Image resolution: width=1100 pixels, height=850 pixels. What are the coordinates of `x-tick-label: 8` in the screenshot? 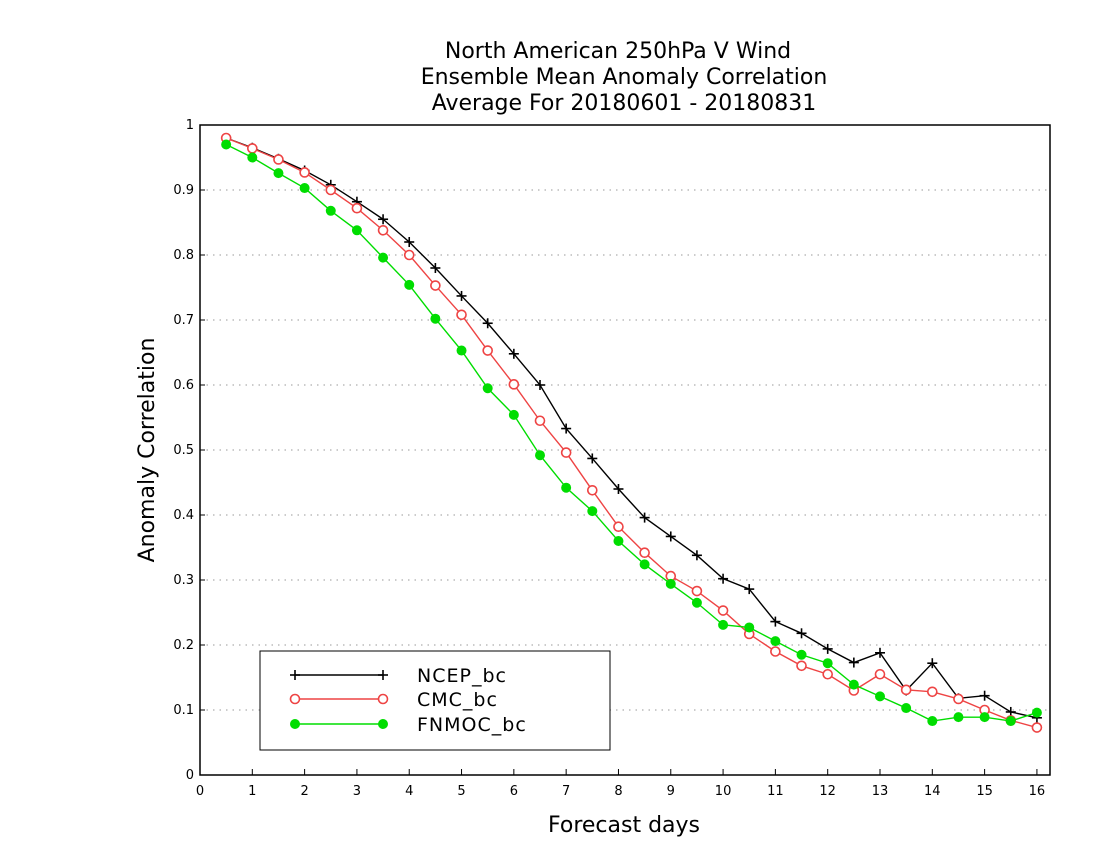 It's located at (618, 791).